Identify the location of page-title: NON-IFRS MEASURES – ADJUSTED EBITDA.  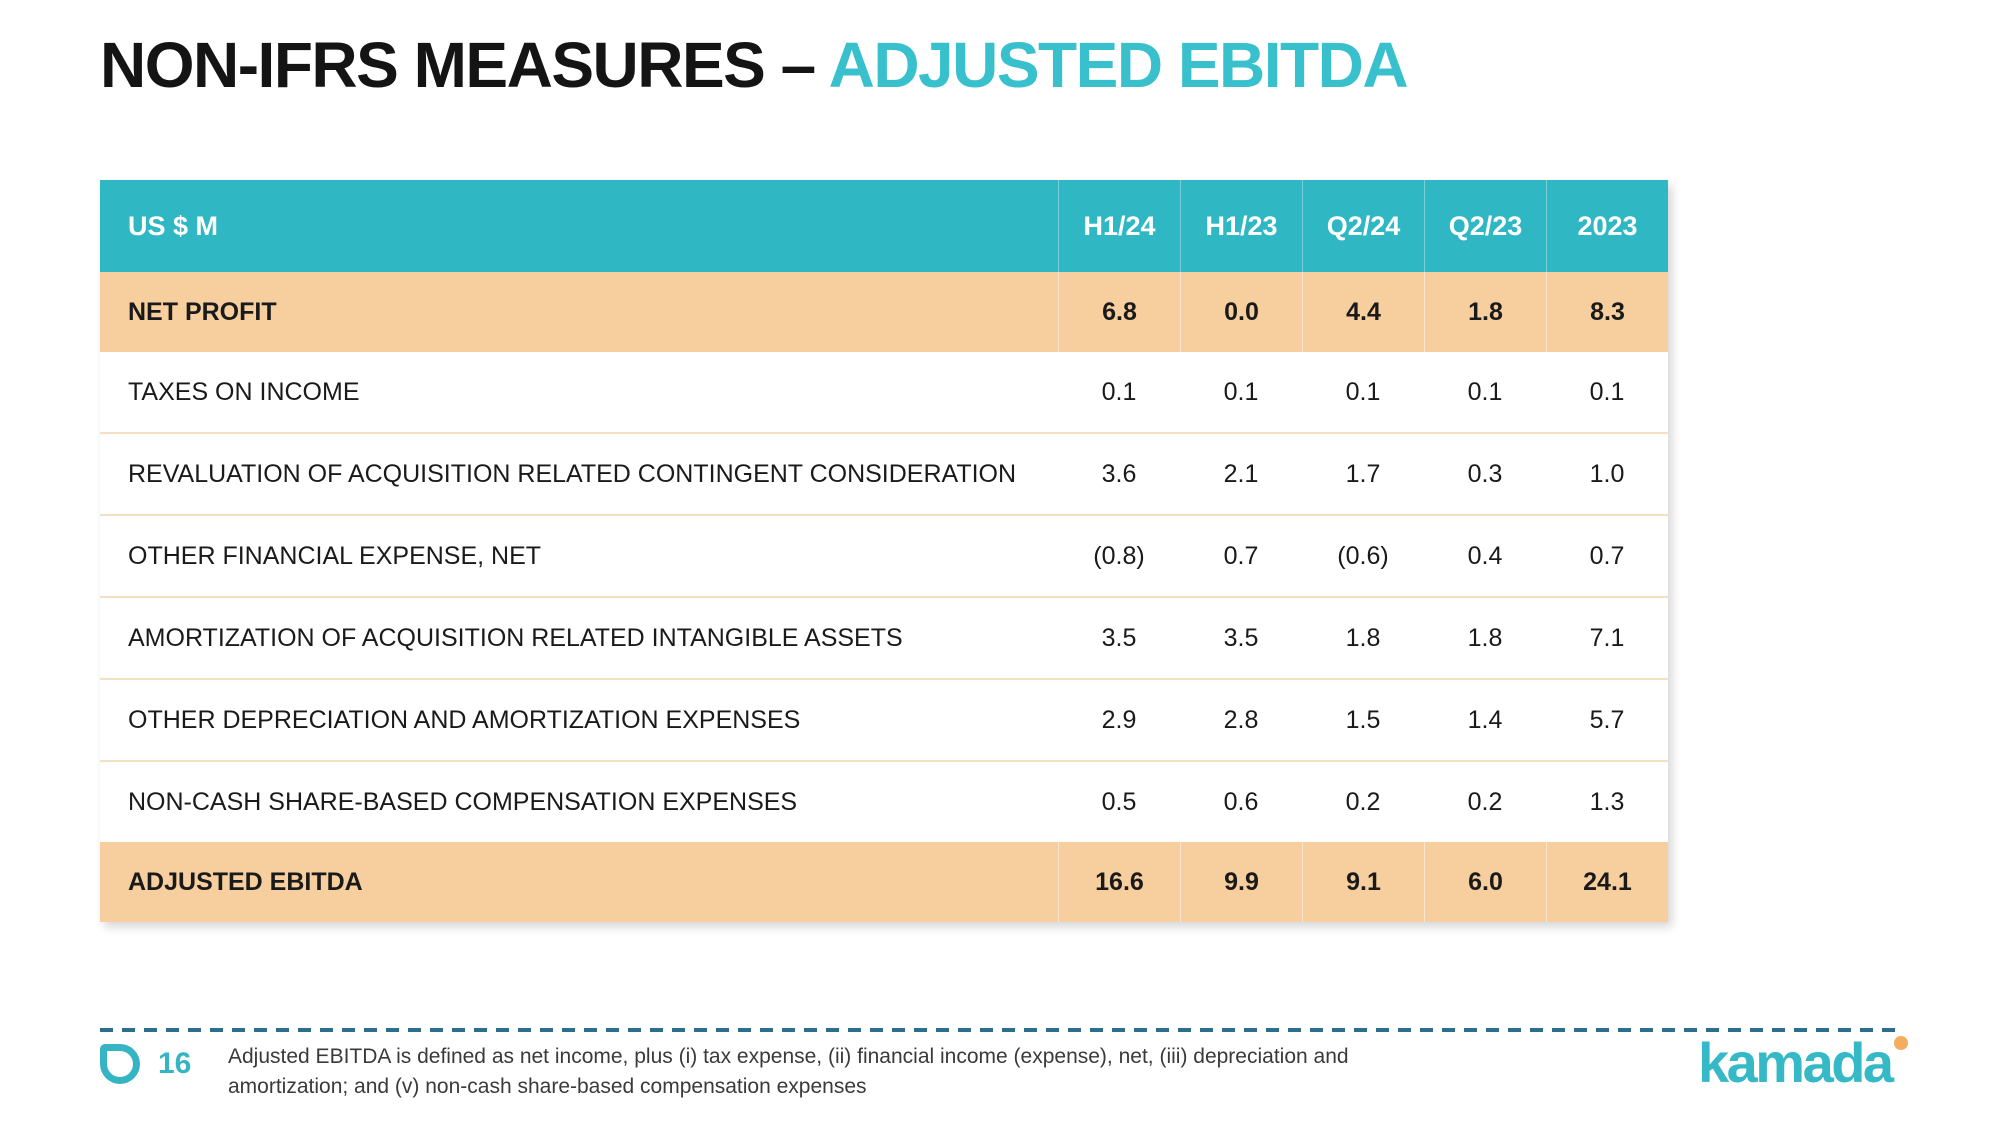
(754, 65).